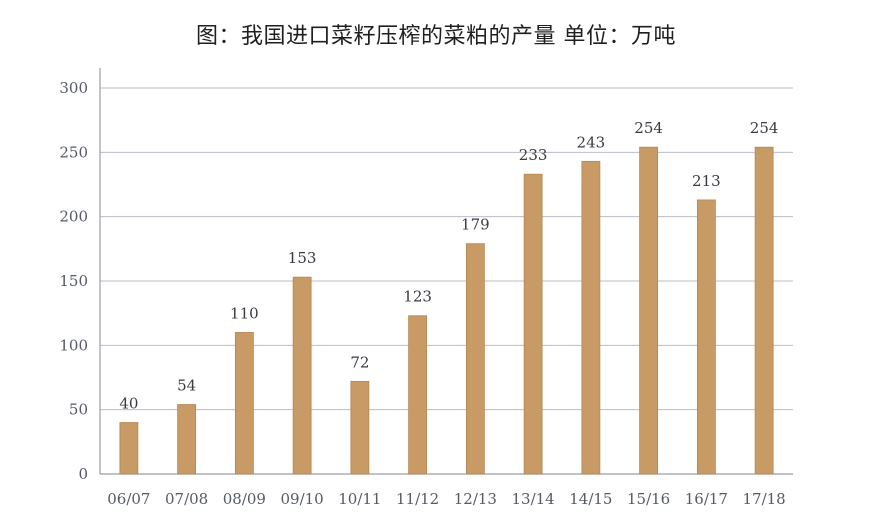 The width and height of the screenshot is (872, 528). What do you see at coordinates (73, 281) in the screenshot?
I see `y-tick-label: 150` at bounding box center [73, 281].